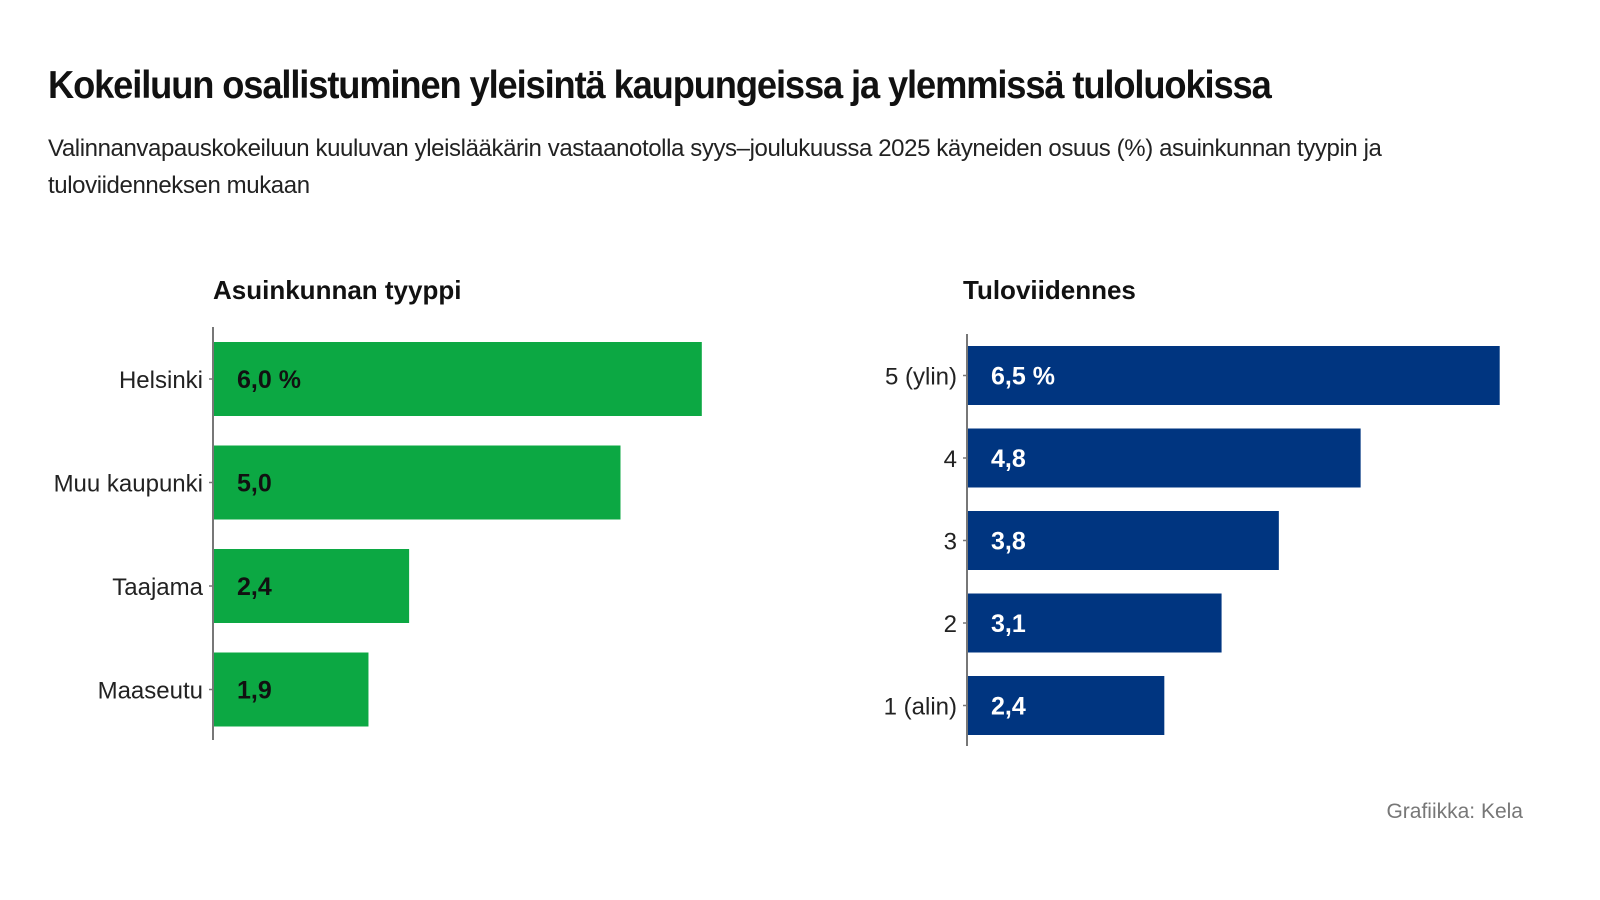  I want to click on category-label: Muu kaupunki, so click(128, 484).